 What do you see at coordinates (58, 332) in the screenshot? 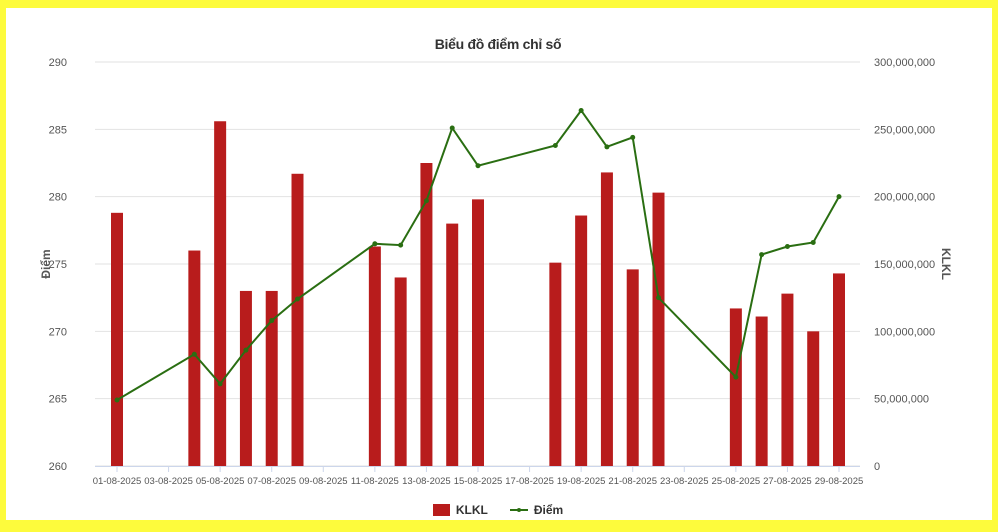
I see `y-left-tick-label: 270` at bounding box center [58, 332].